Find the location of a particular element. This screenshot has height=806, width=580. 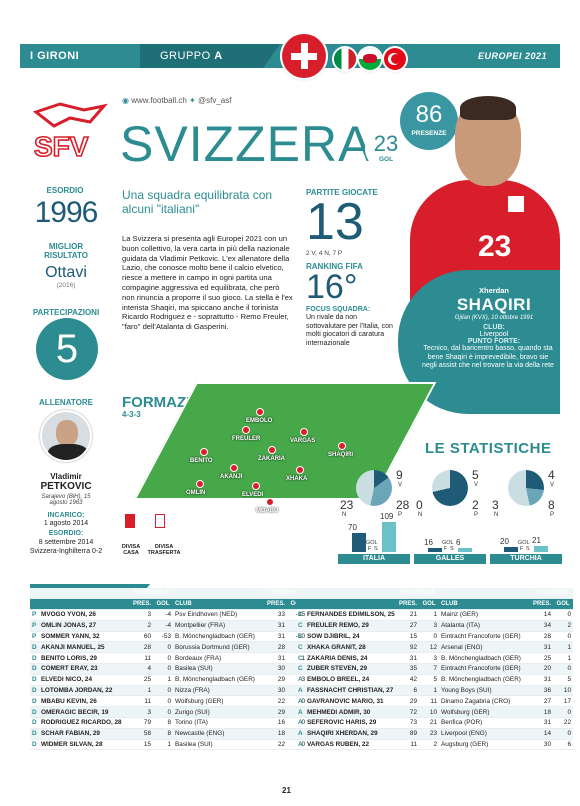

draws-value: 23 is located at coordinates (347, 505).